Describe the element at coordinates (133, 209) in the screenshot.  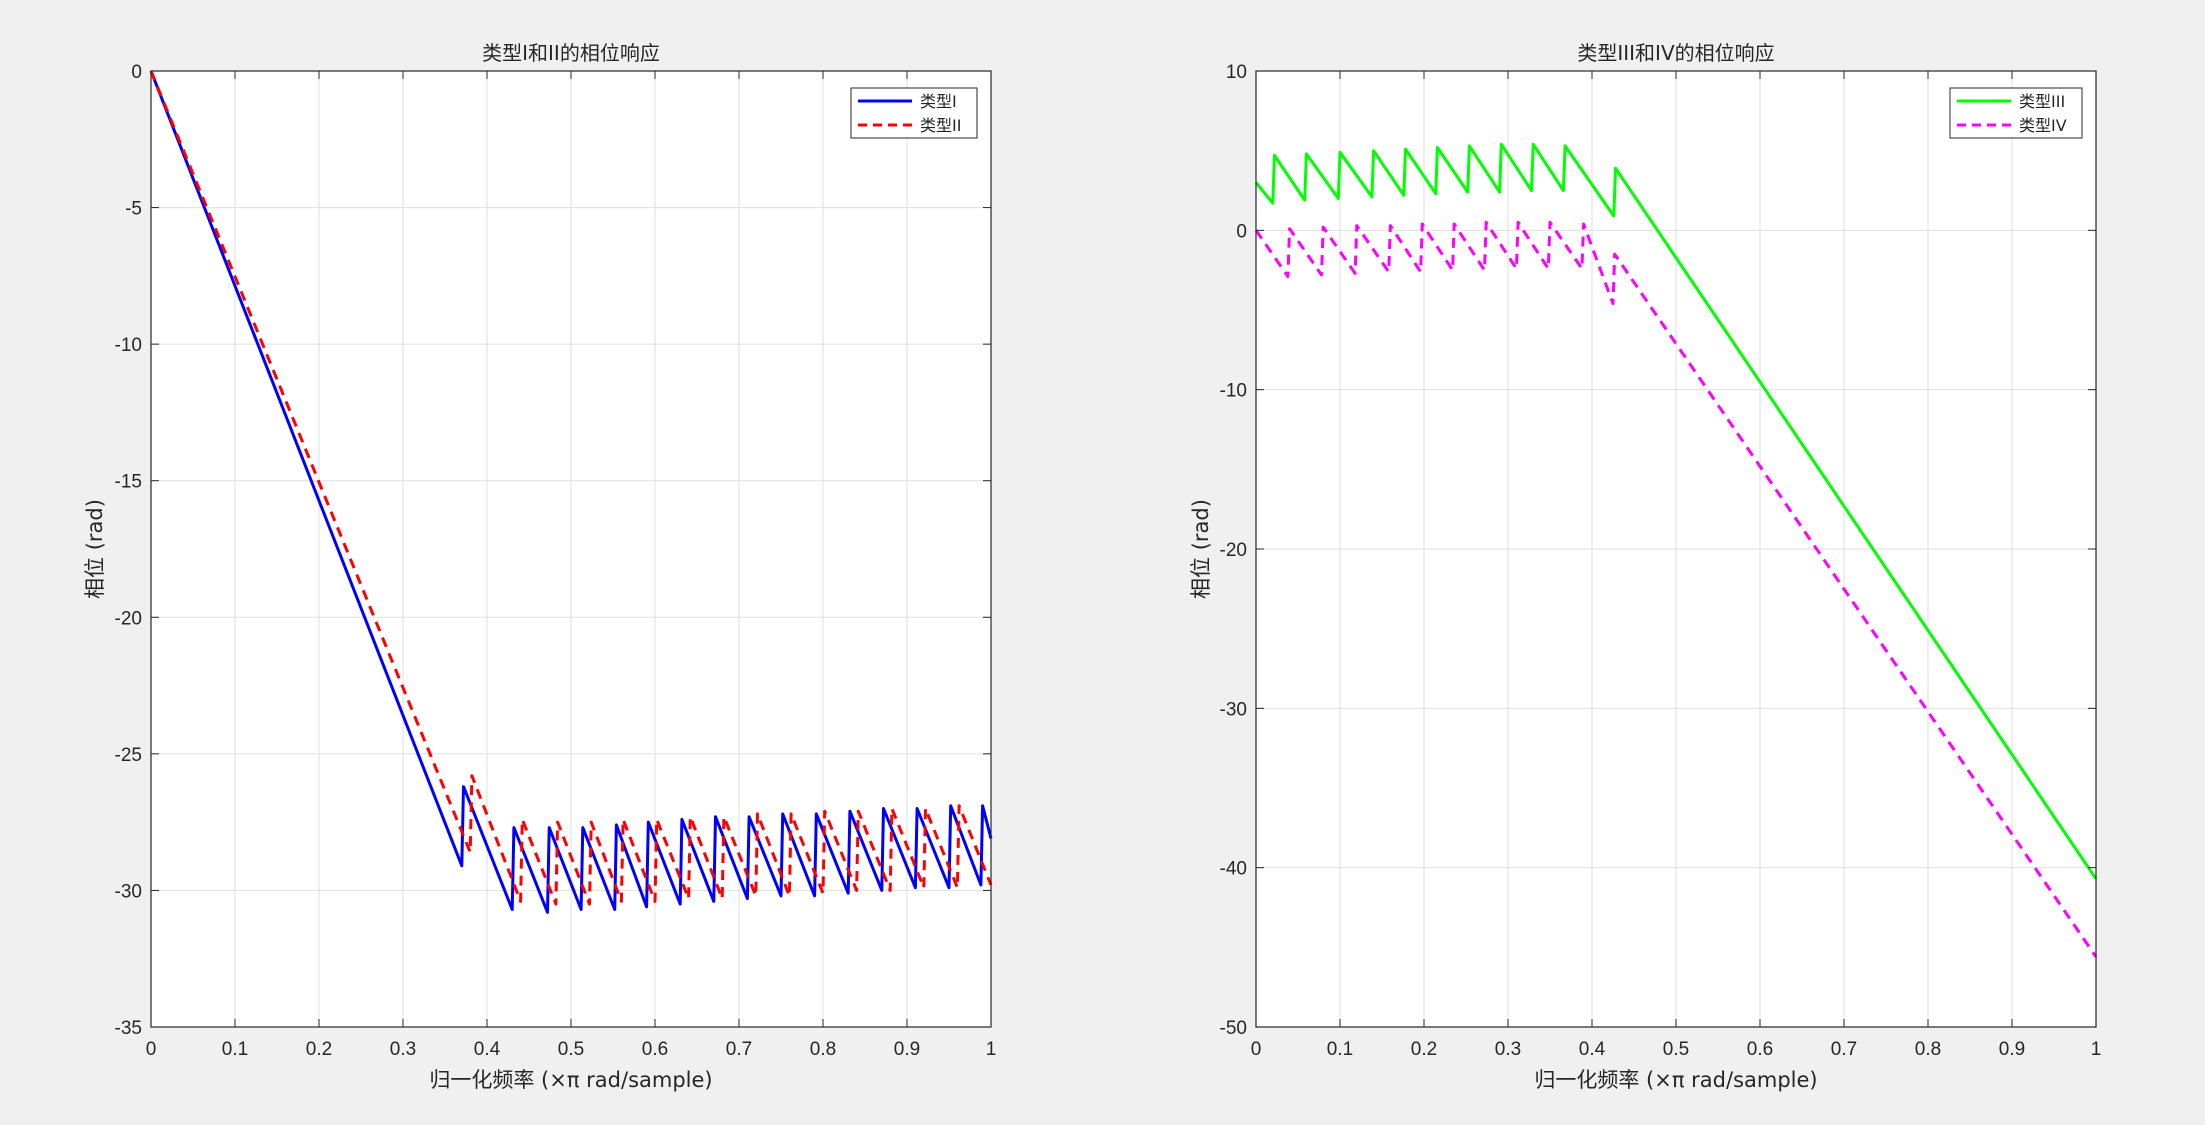
I see `y-tick-label: -5` at that location.